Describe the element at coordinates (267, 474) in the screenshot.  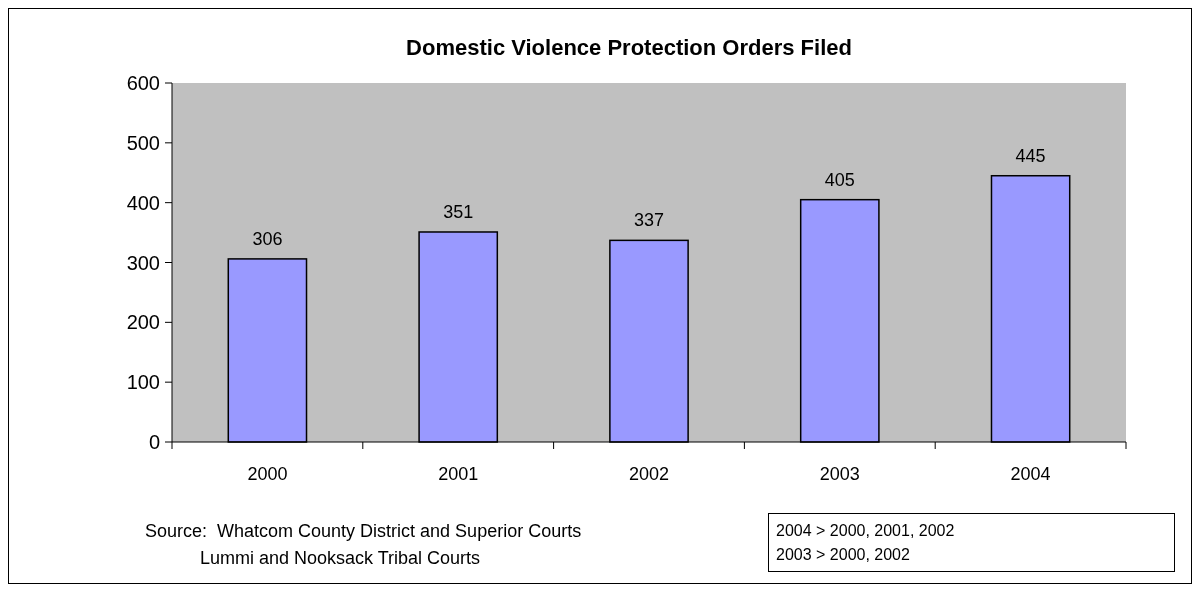
I see `x-tick-label: 2000` at that location.